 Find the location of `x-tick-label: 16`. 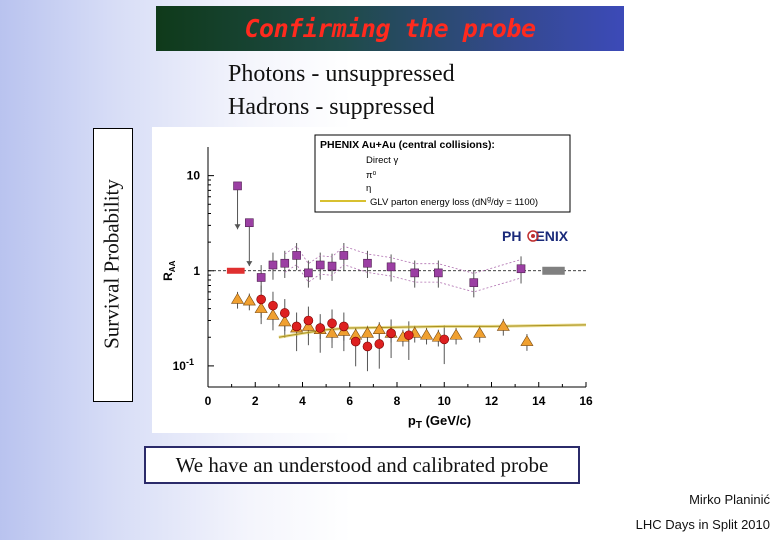

x-tick-label: 16 is located at coordinates (586, 401).